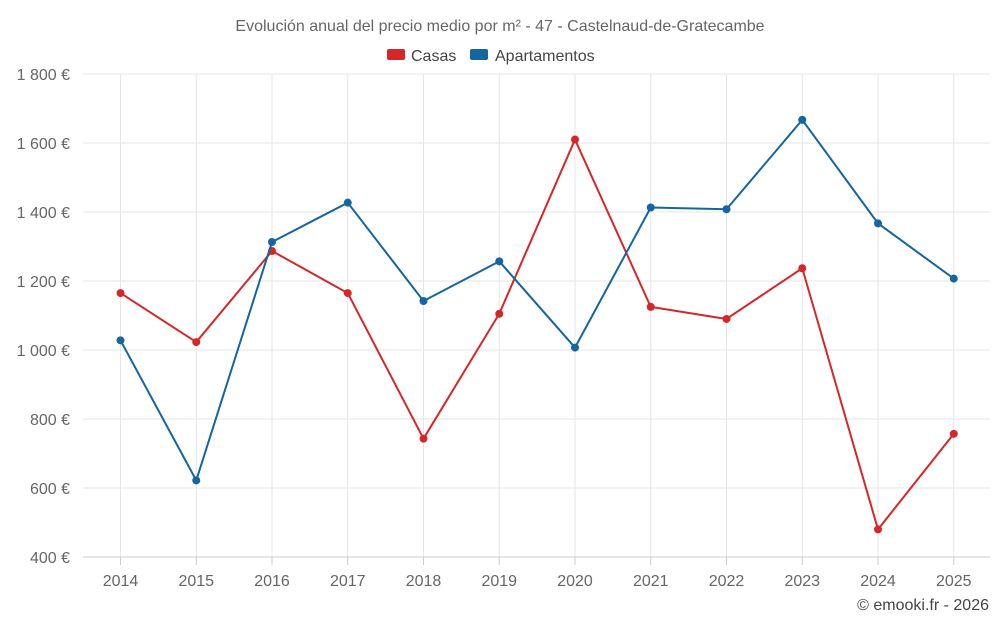 The width and height of the screenshot is (1000, 625). Describe the element at coordinates (954, 581) in the screenshot. I see `x-tick-label: 2025` at that location.